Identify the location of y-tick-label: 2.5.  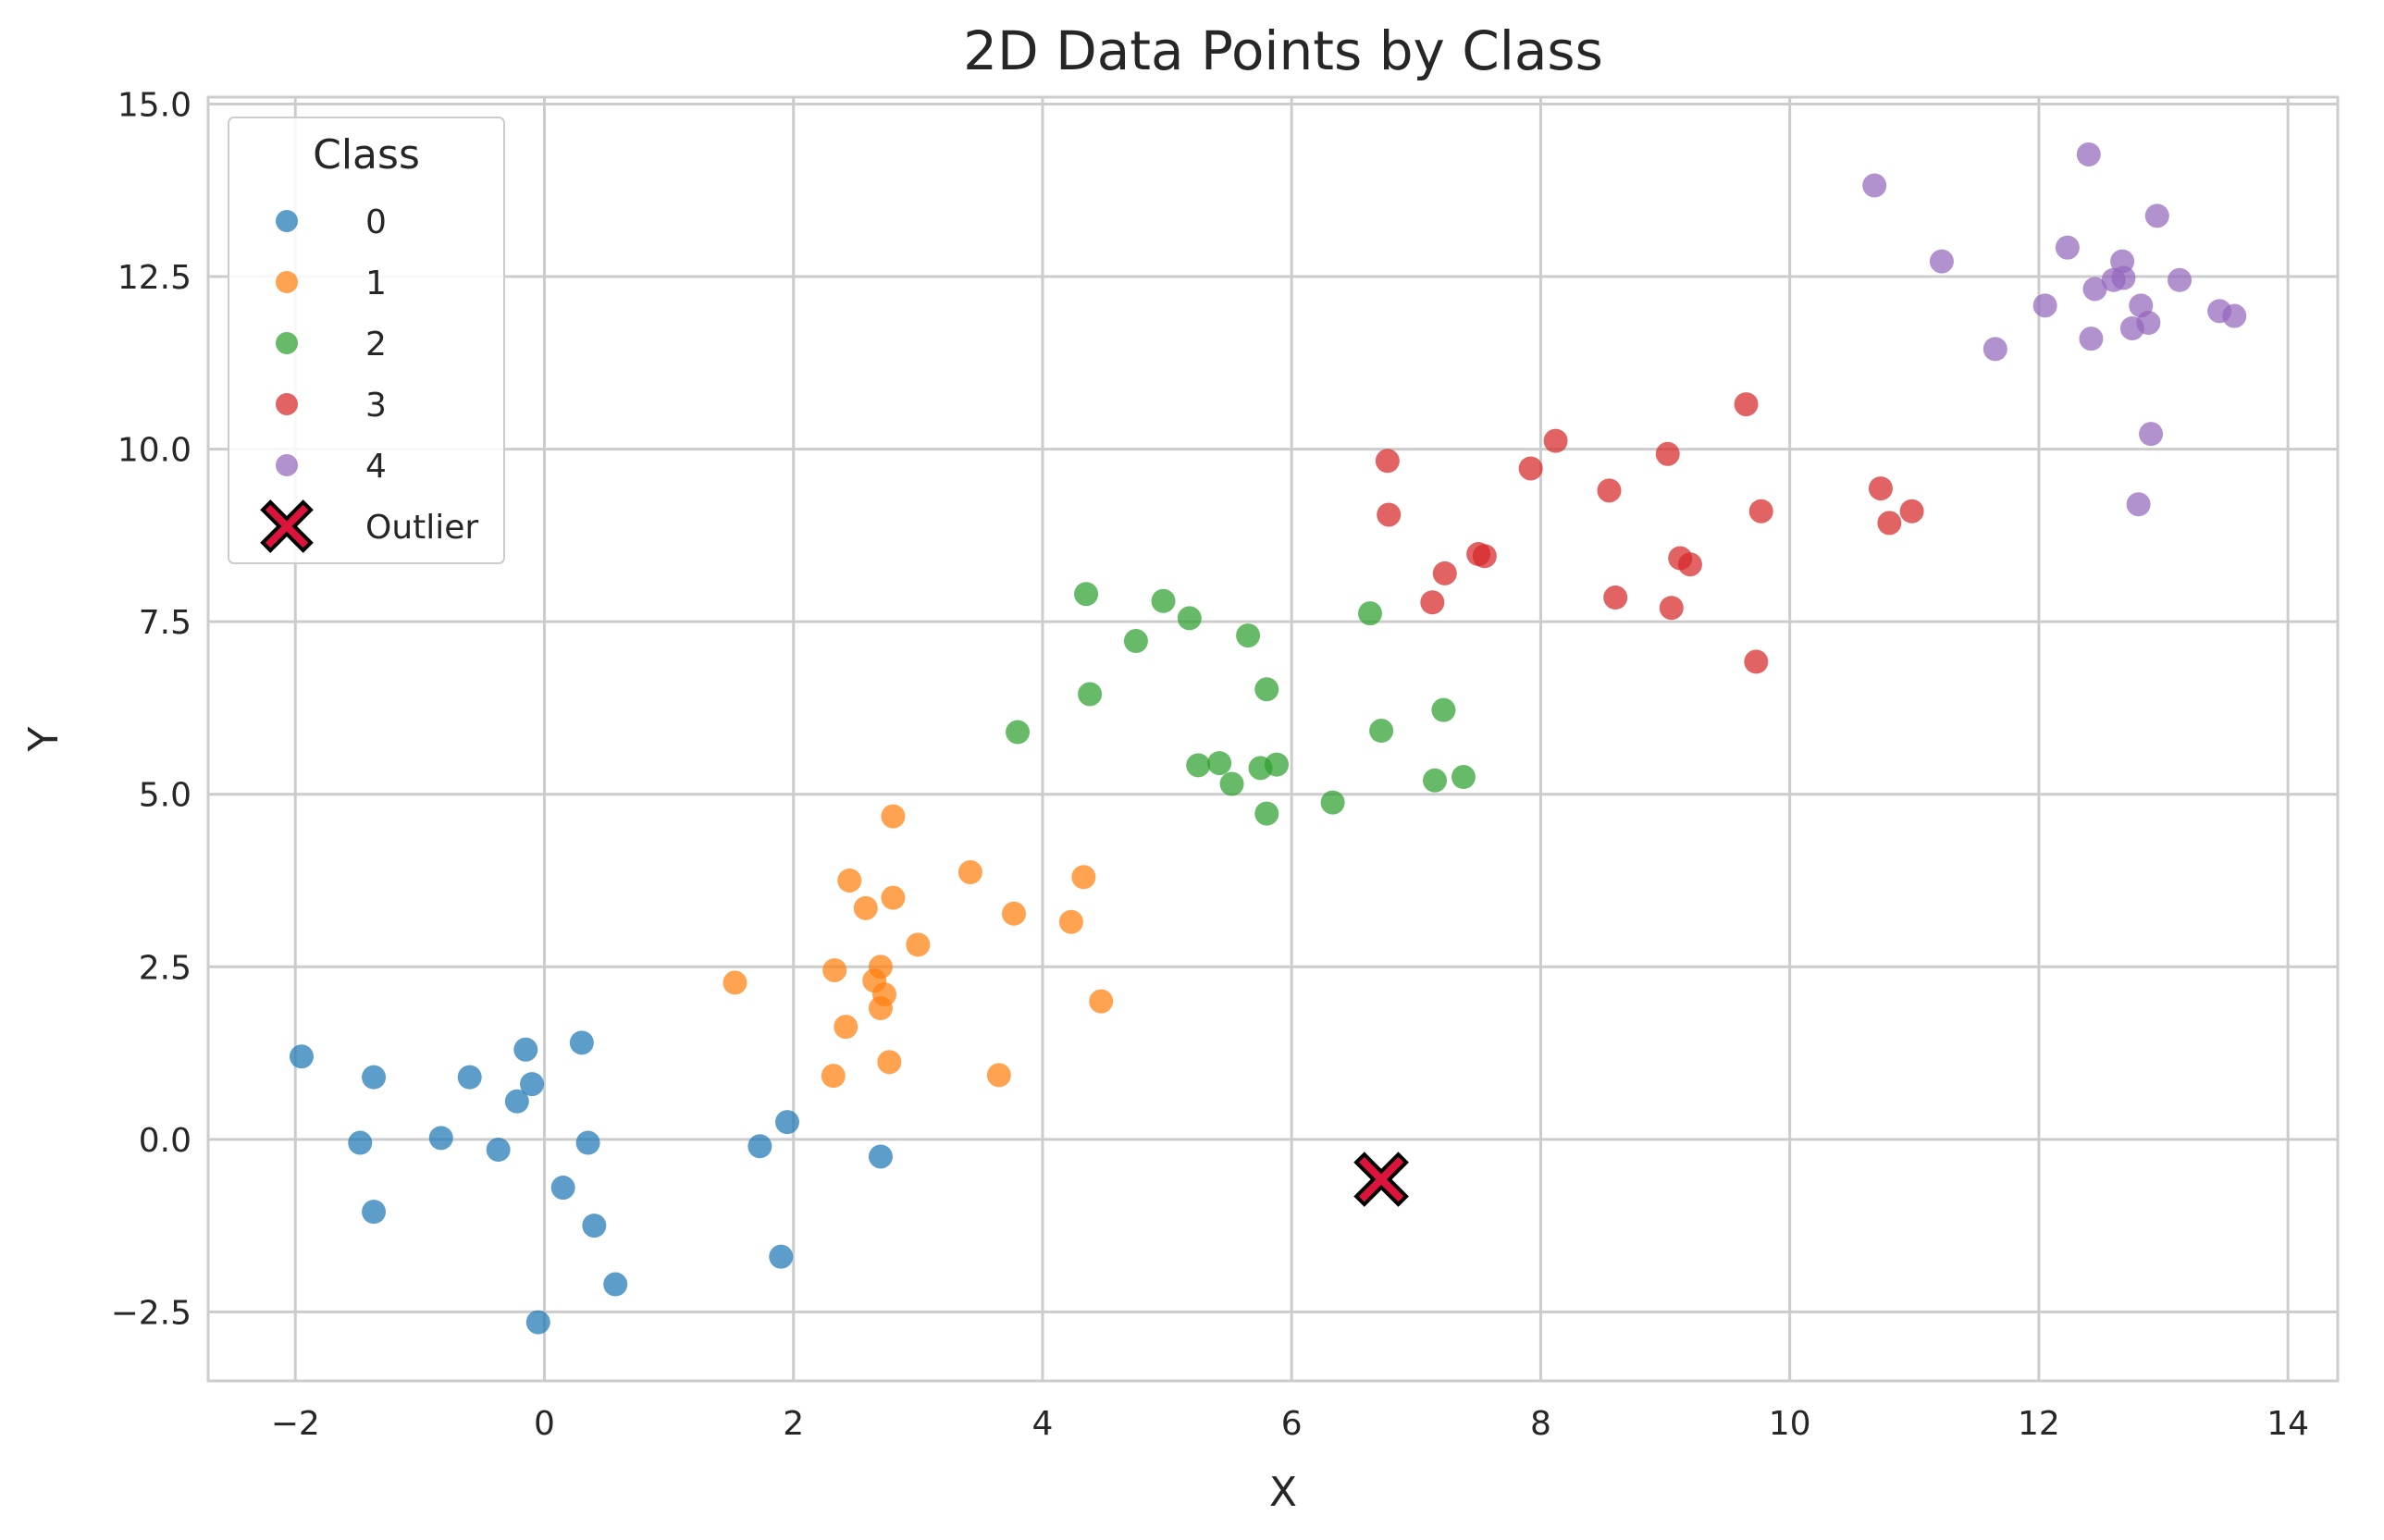
(165, 968).